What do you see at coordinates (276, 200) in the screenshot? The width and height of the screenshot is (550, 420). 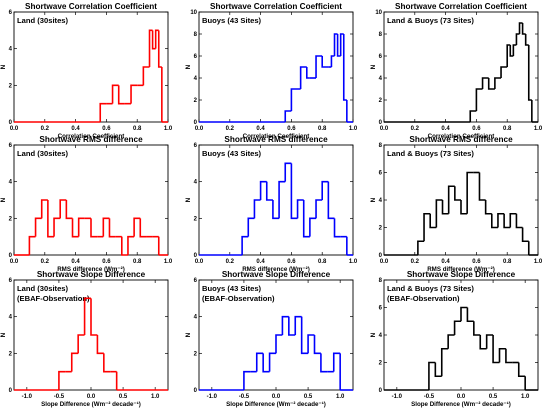 I see `plot-frame` at bounding box center [276, 200].